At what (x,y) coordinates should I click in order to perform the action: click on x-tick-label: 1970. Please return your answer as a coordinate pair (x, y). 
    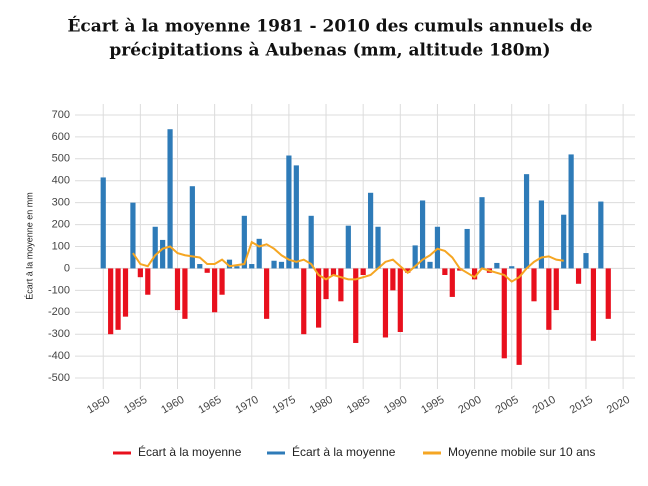
    Looking at the image, I should click on (247, 405).